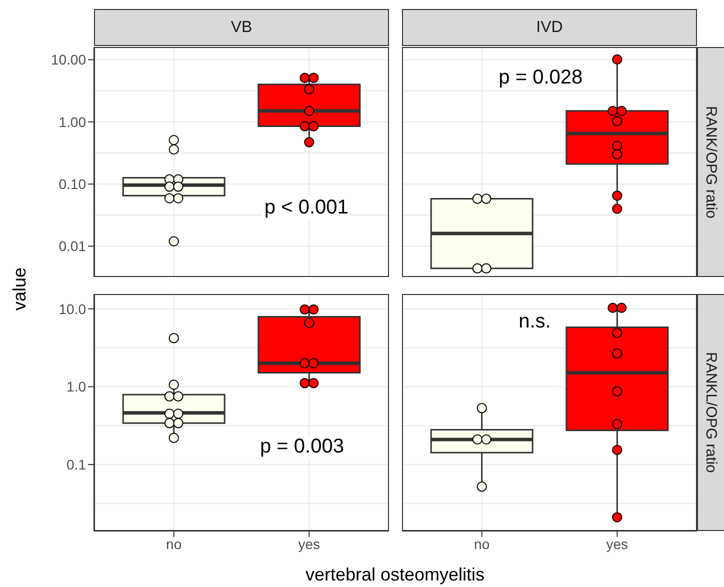 The width and height of the screenshot is (724, 587). Describe the element at coordinates (68, 60) in the screenshot. I see `y-tick-label: 10.00` at that location.